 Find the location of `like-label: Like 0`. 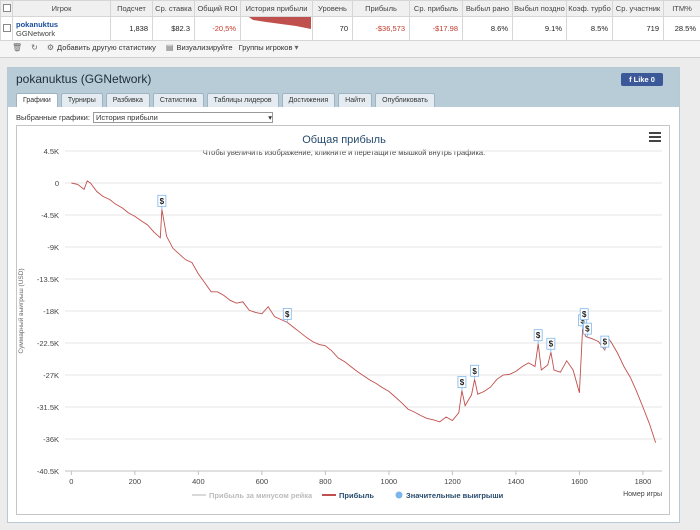

like-label: Like 0 is located at coordinates (644, 79).